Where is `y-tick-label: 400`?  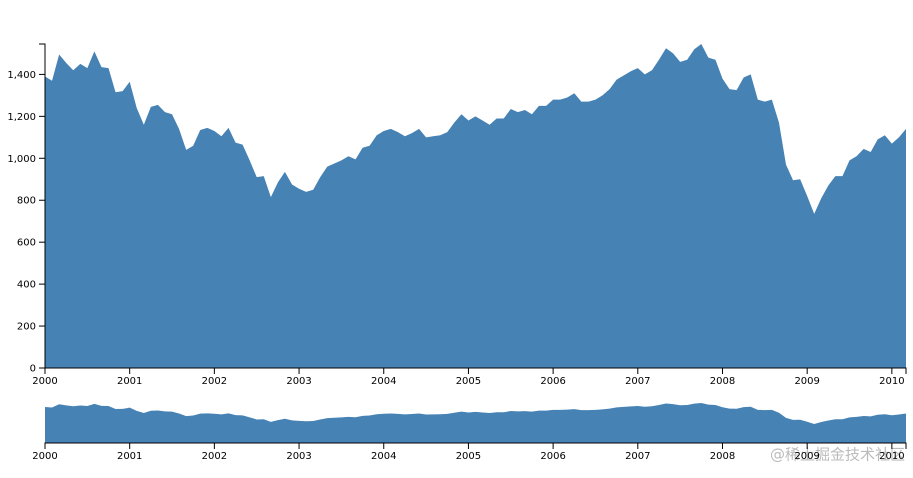
y-tick-label: 400 is located at coordinates (26, 285).